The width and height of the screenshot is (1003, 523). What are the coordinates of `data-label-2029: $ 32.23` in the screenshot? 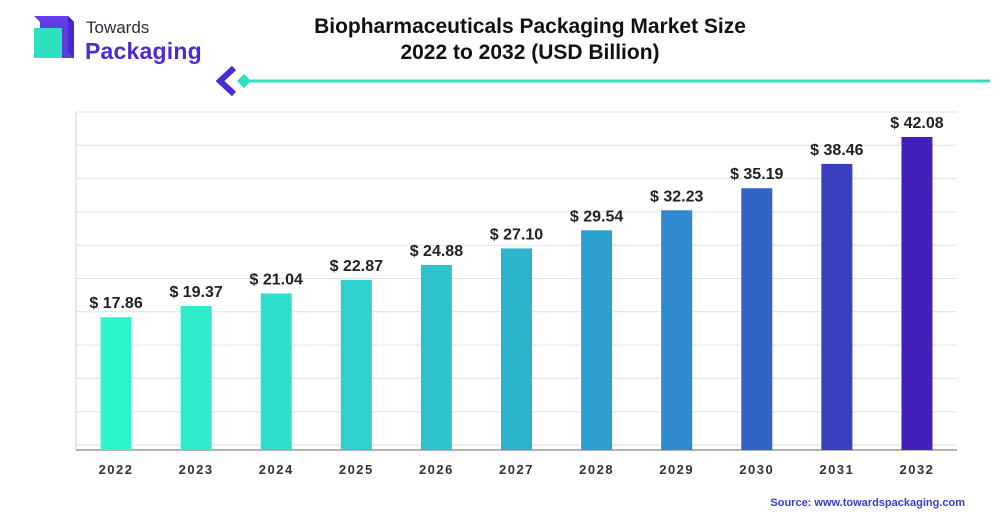 It's located at (676, 196).